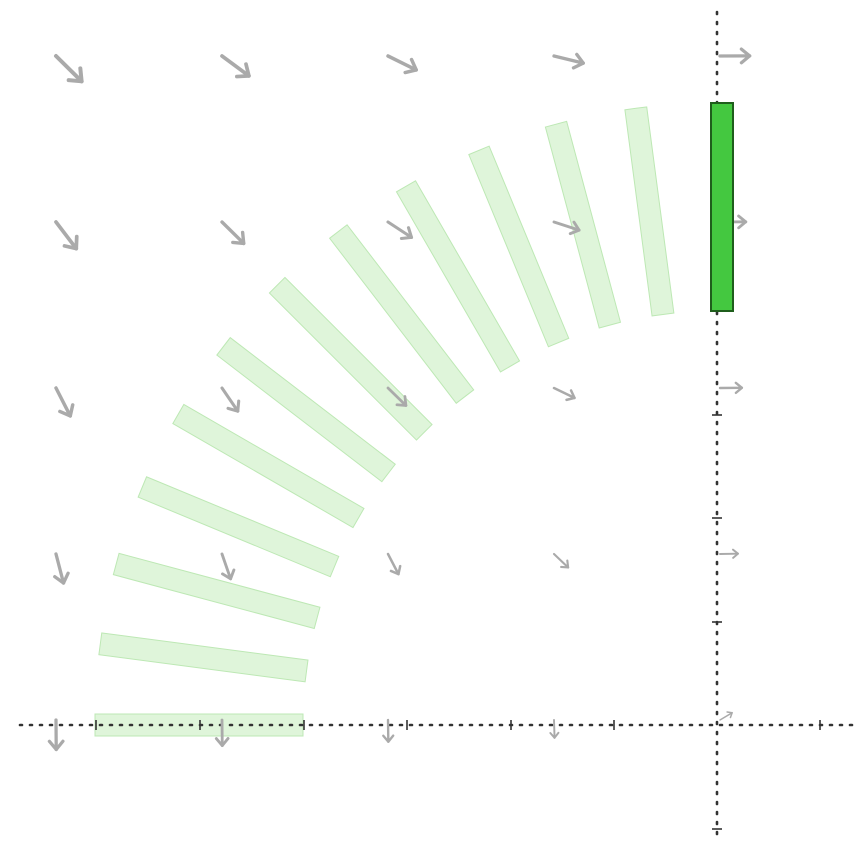  I want to click on active-bar, so click(722, 207).